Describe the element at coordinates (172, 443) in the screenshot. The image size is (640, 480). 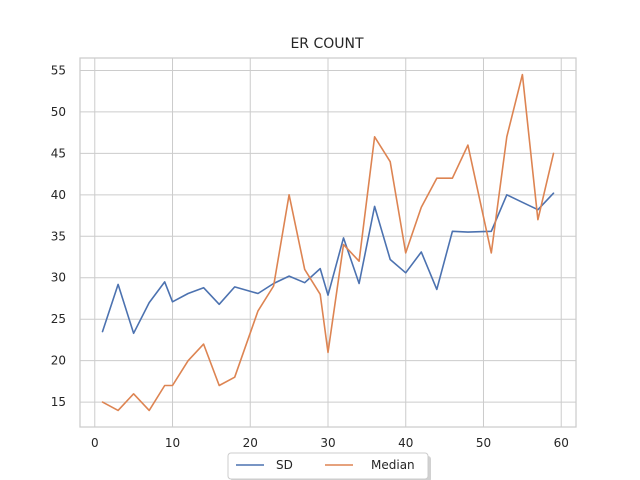
I see `x-tick-label: 10` at that location.